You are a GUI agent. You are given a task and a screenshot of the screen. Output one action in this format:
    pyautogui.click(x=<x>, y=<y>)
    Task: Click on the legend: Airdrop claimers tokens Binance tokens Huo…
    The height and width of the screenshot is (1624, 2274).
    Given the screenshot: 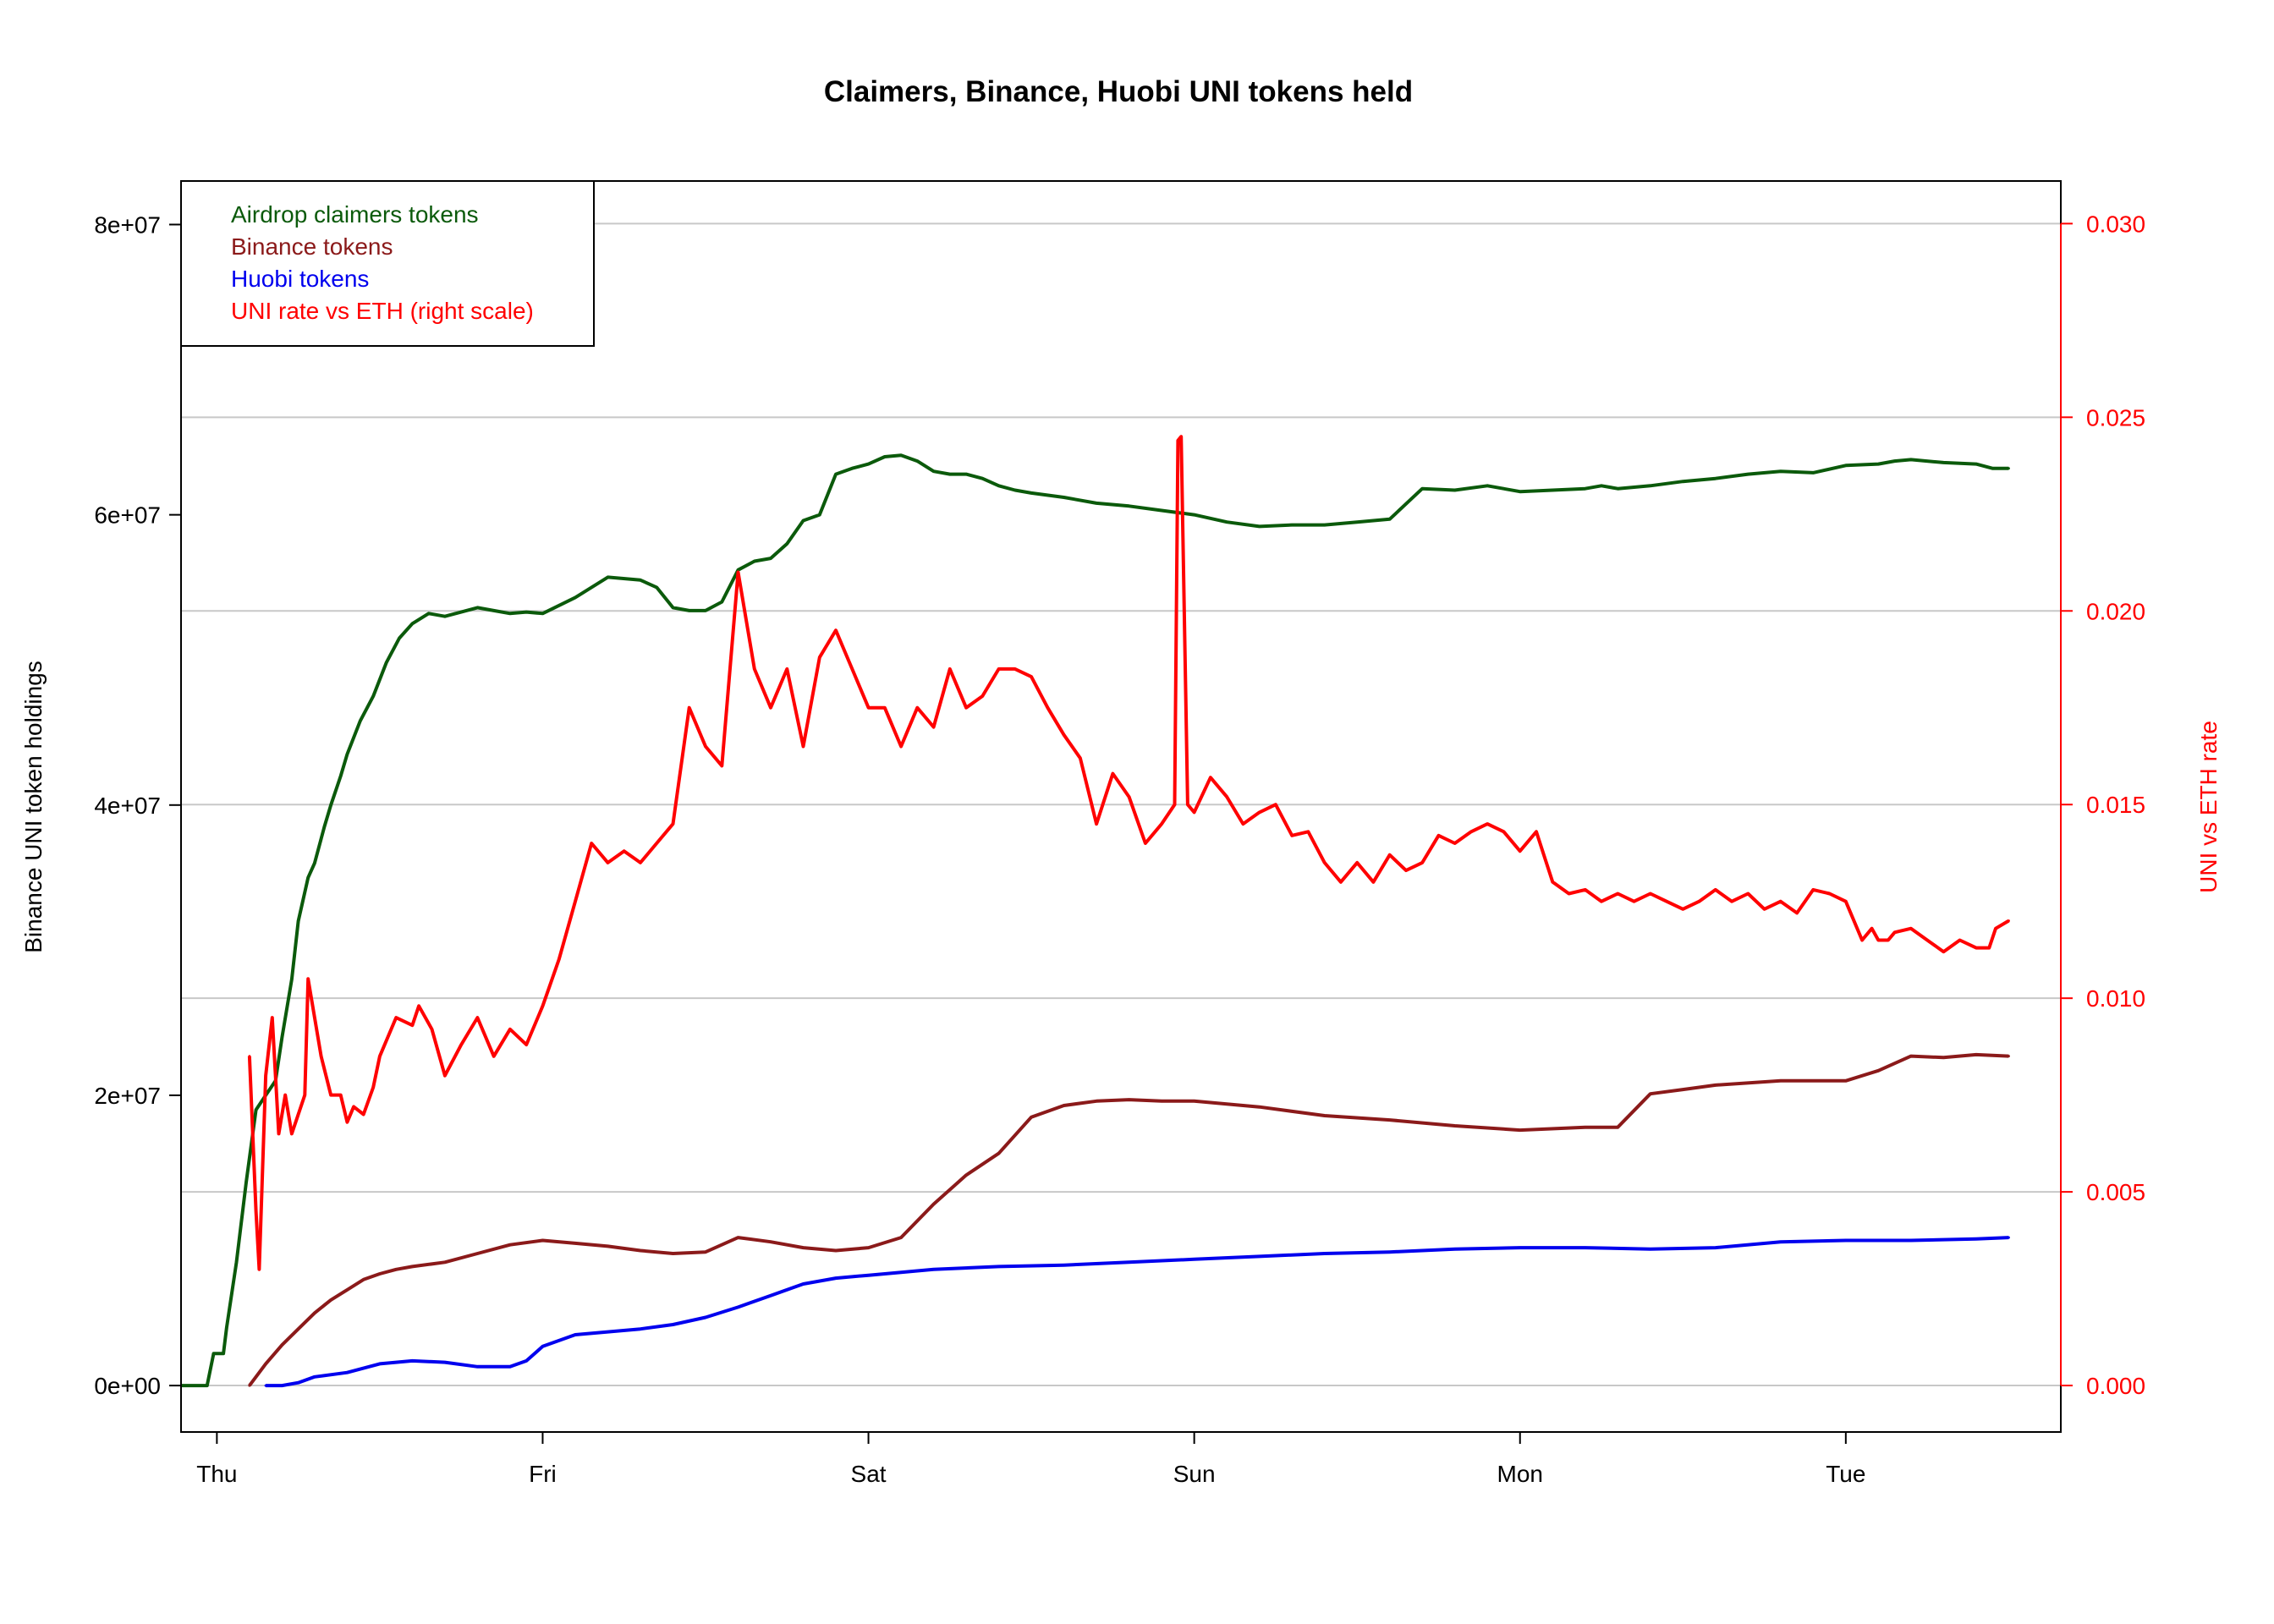 What is the action you would take?
    pyautogui.click(x=387, y=264)
    